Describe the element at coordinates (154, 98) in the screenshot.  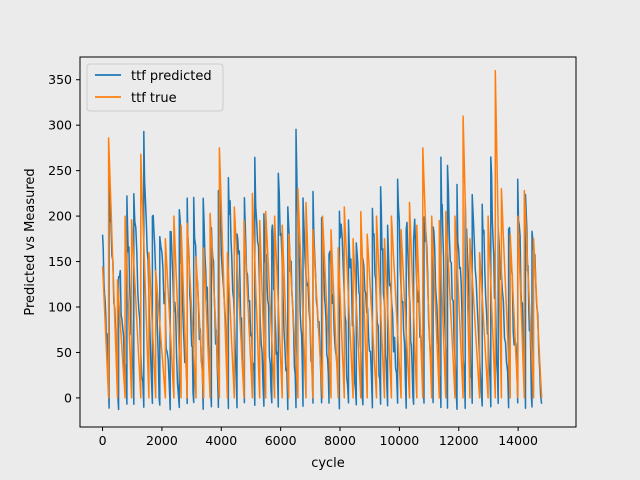
I see `legend-label-true: ttf true` at that location.